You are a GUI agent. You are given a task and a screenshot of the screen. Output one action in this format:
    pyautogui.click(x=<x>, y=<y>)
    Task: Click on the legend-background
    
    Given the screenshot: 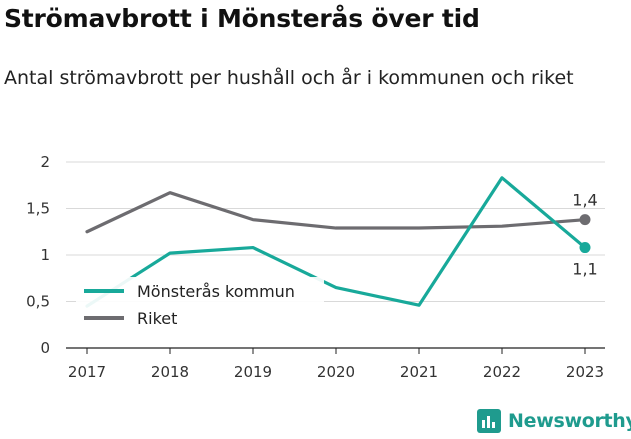 What is the action you would take?
    pyautogui.click(x=200, y=305)
    